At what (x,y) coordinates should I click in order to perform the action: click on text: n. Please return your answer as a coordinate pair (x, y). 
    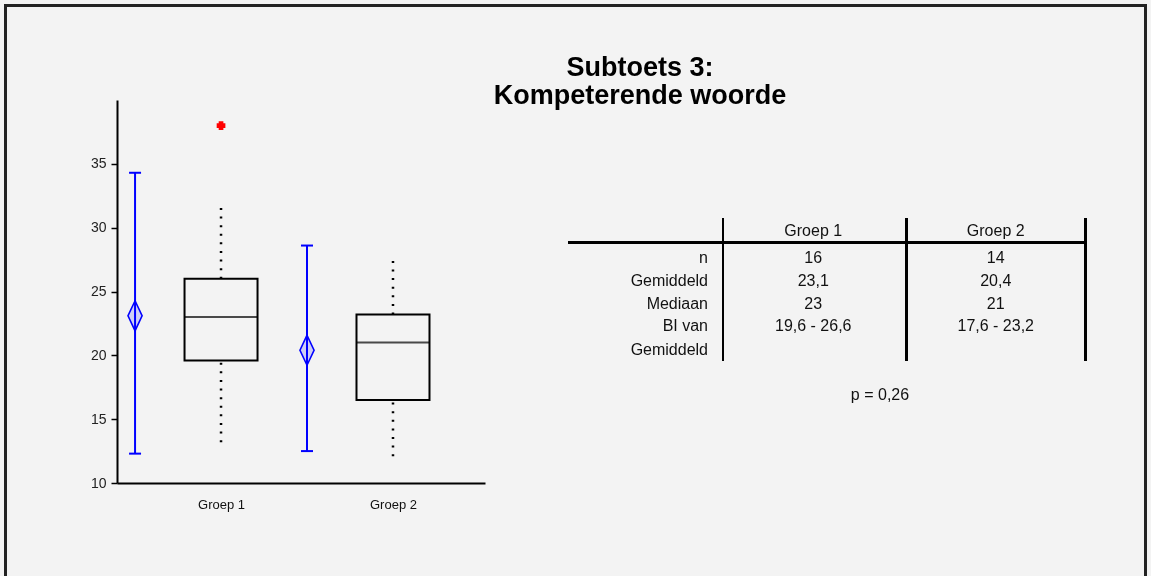
    Looking at the image, I should click on (703, 258).